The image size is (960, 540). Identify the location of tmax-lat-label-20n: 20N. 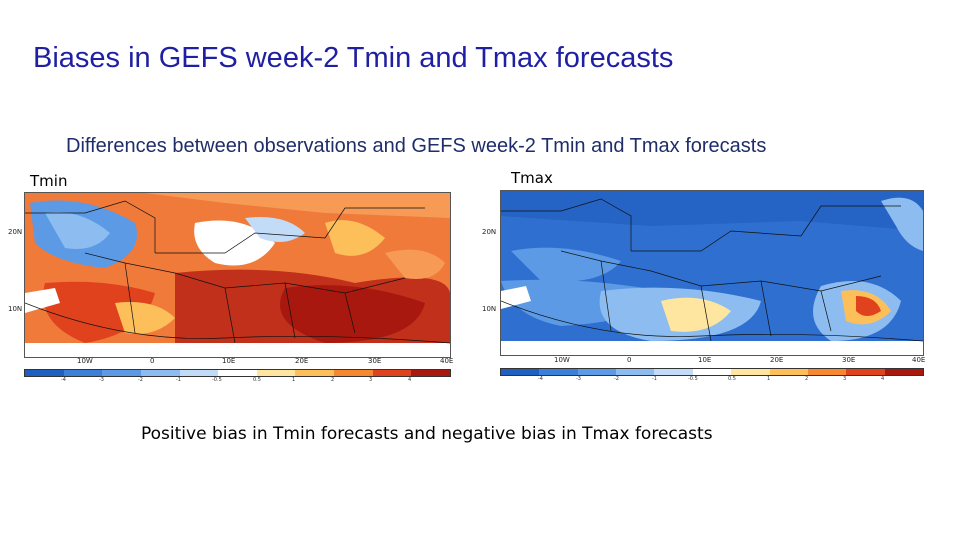
(489, 232).